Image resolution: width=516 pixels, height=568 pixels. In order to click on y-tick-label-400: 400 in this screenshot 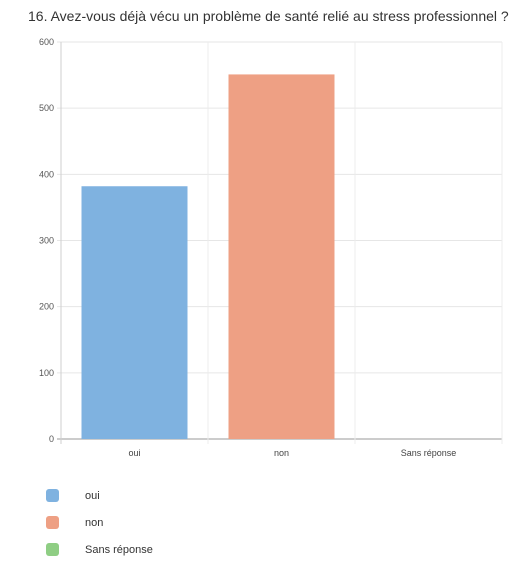, I will do `click(46, 174)`.